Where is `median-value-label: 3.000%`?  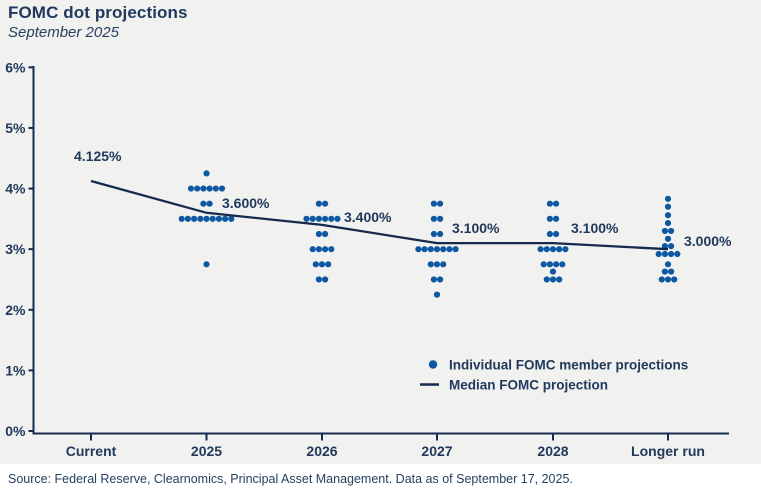 median-value-label: 3.000% is located at coordinates (708, 241).